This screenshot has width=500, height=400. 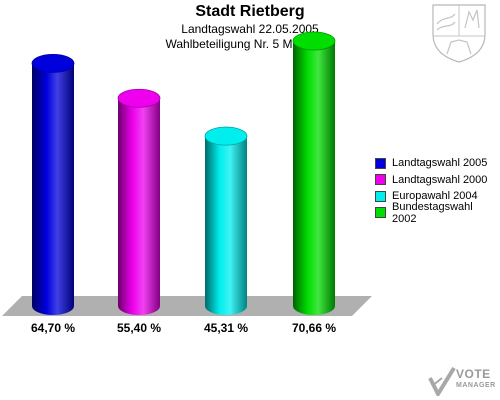 I want to click on legend-item: Landtagswahl 2005, so click(x=437, y=163).